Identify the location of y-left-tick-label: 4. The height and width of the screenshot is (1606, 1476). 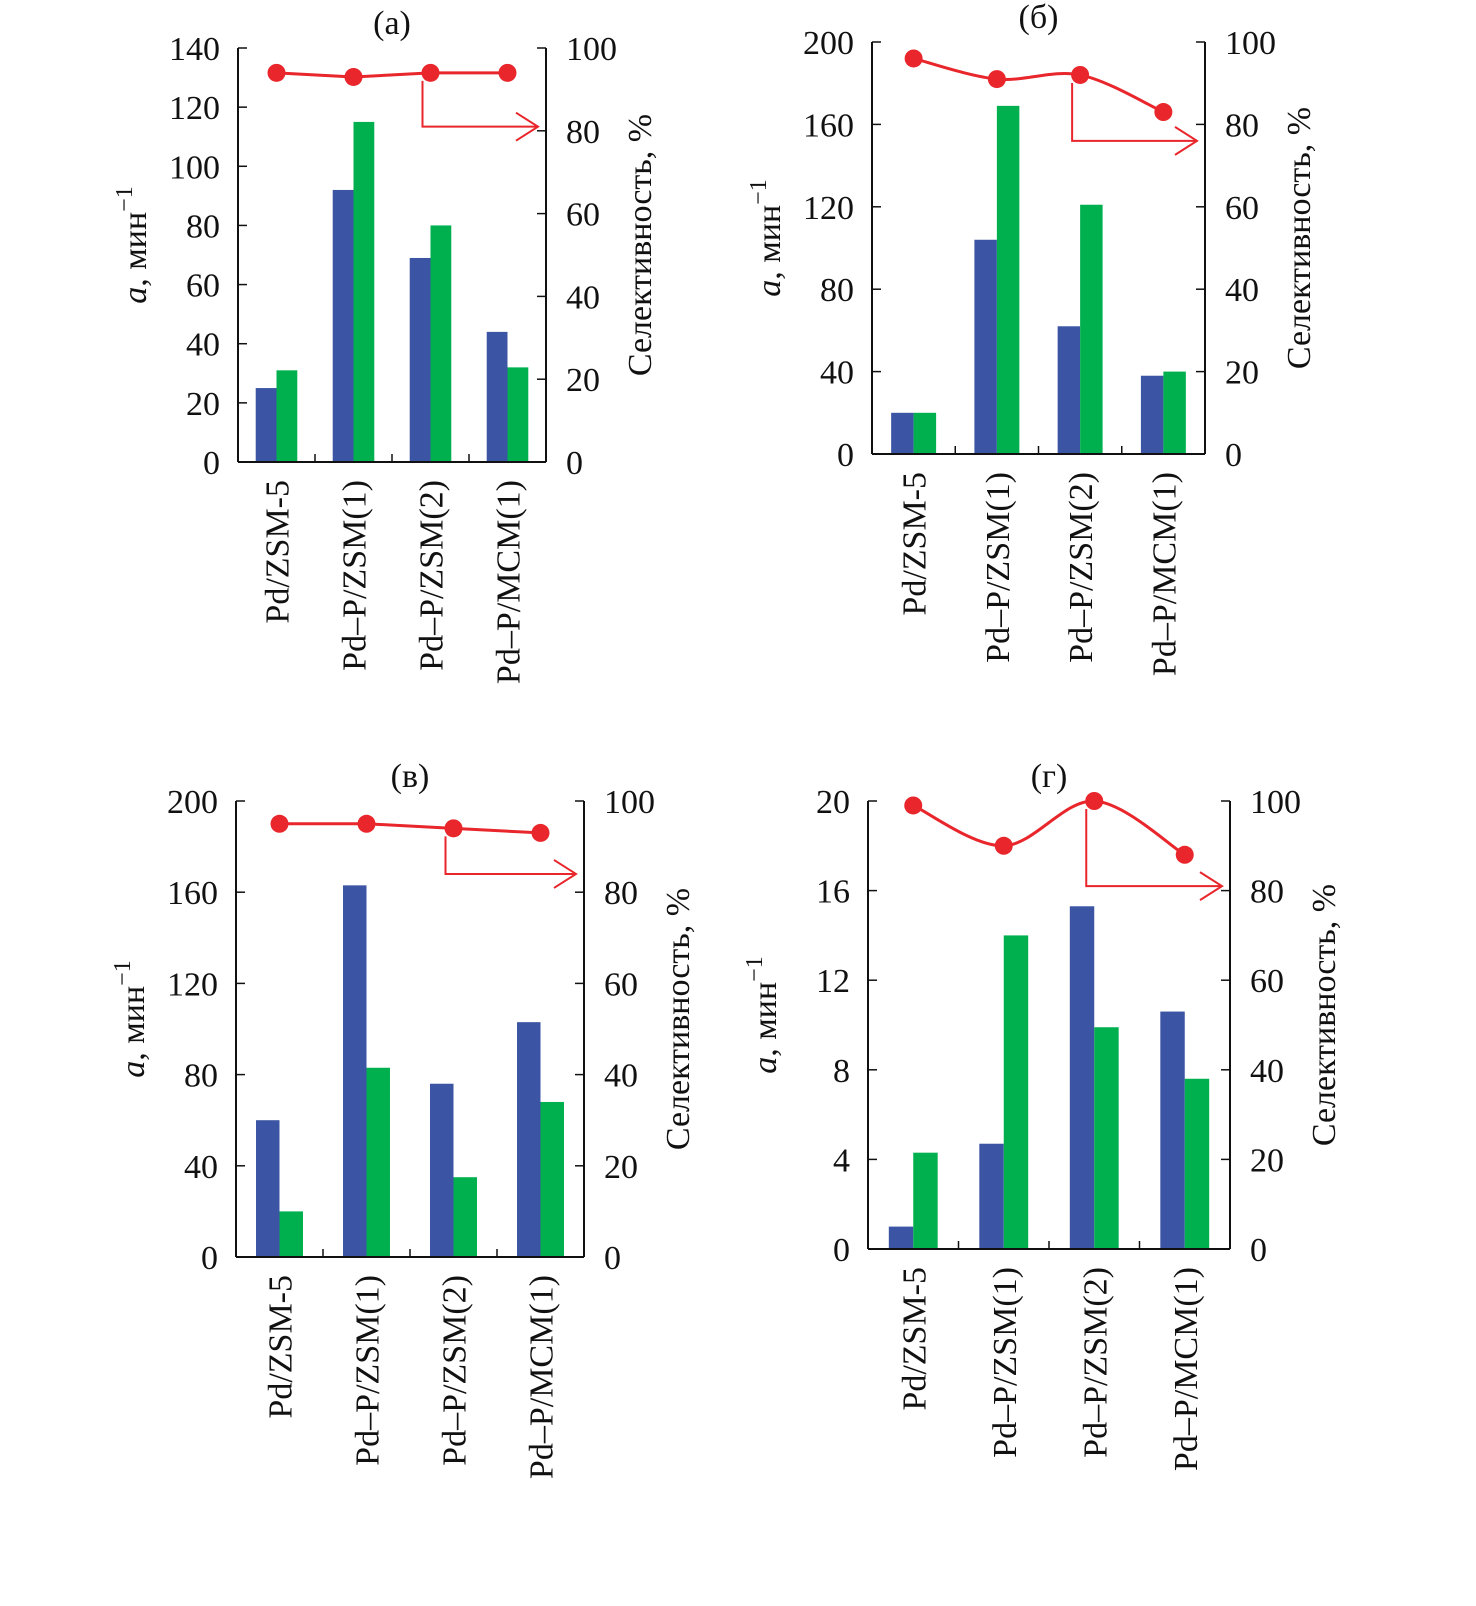
(841, 1160).